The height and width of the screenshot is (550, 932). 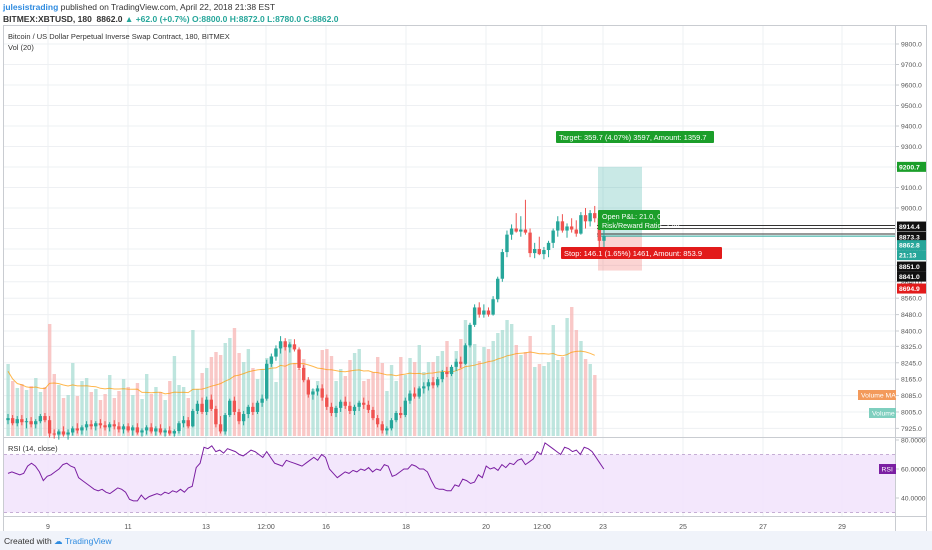 What do you see at coordinates (911, 245) in the screenshot?
I see `last-price-label-bg` at bounding box center [911, 245].